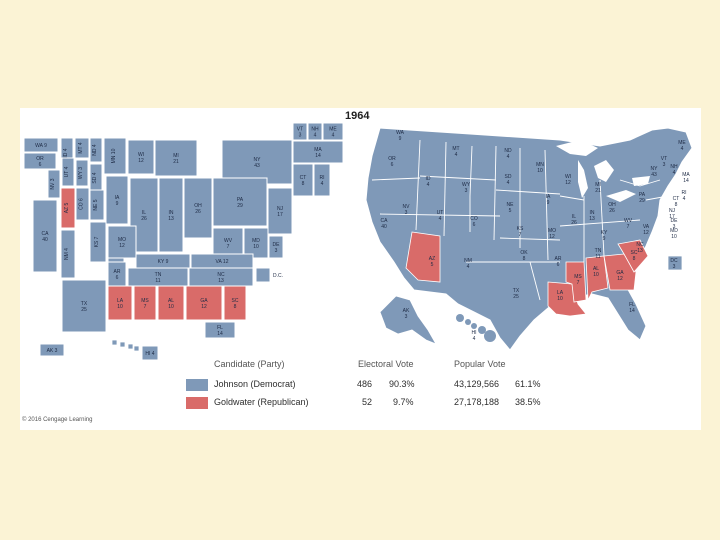 This screenshot has height=540, width=720. I want to click on cartogram-state-nh, so click(315, 131).